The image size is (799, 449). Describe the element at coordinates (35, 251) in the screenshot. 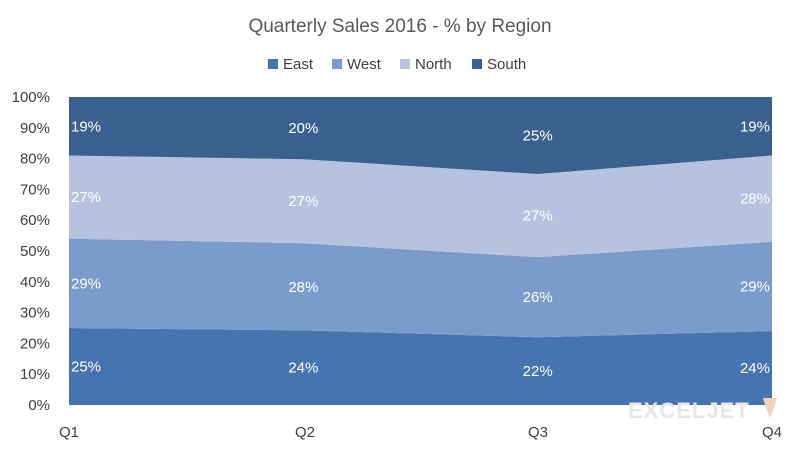

I see `y-tick-label: 50%` at that location.